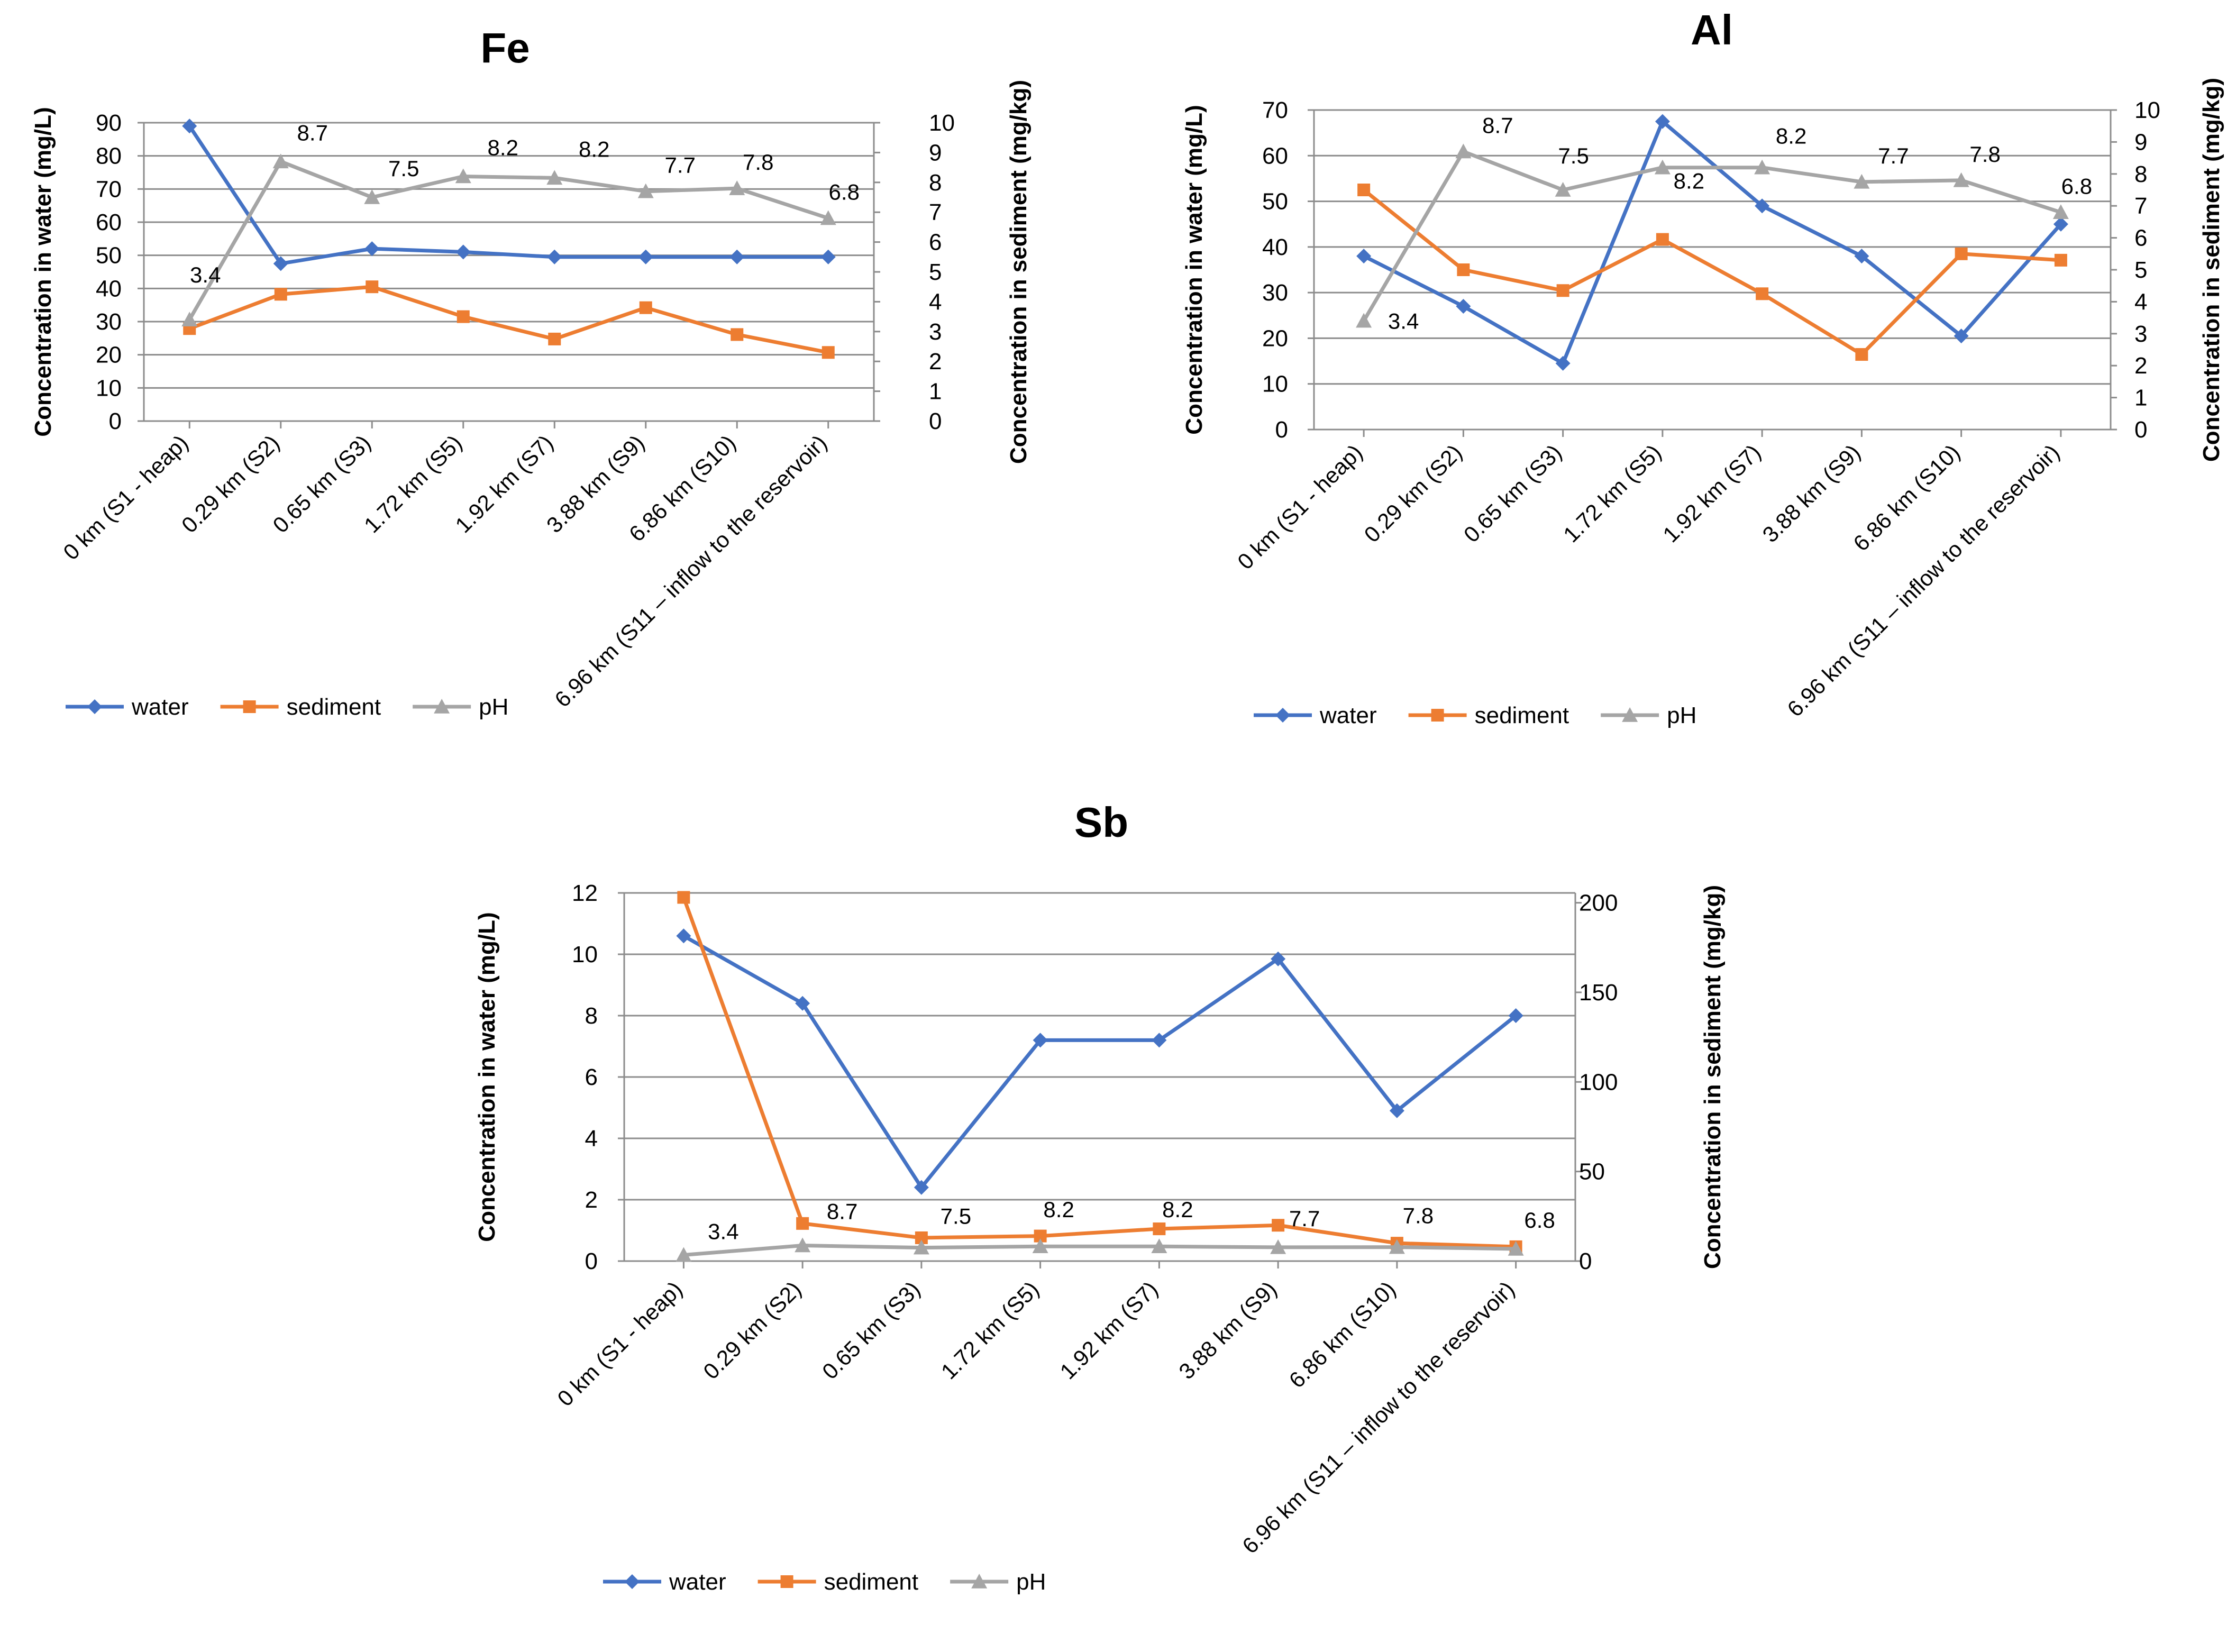 This screenshot has width=2236, height=1652. I want to click on y-tick-label: 6, so click(591, 1077).